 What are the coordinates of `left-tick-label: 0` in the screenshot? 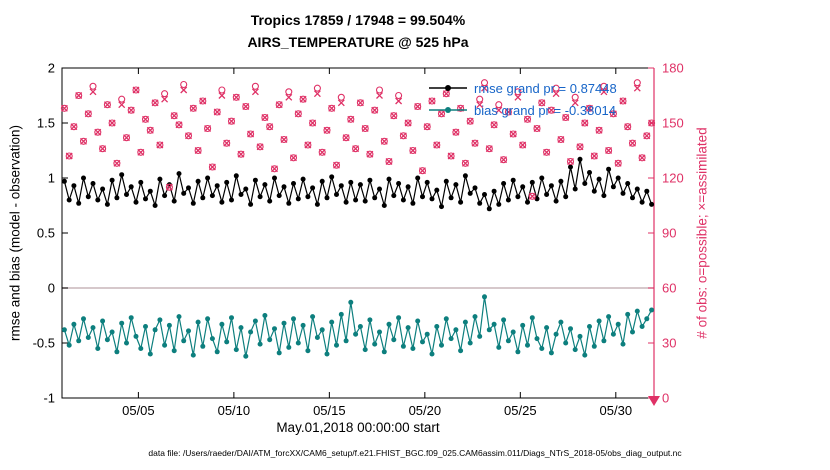 It's located at (51, 288).